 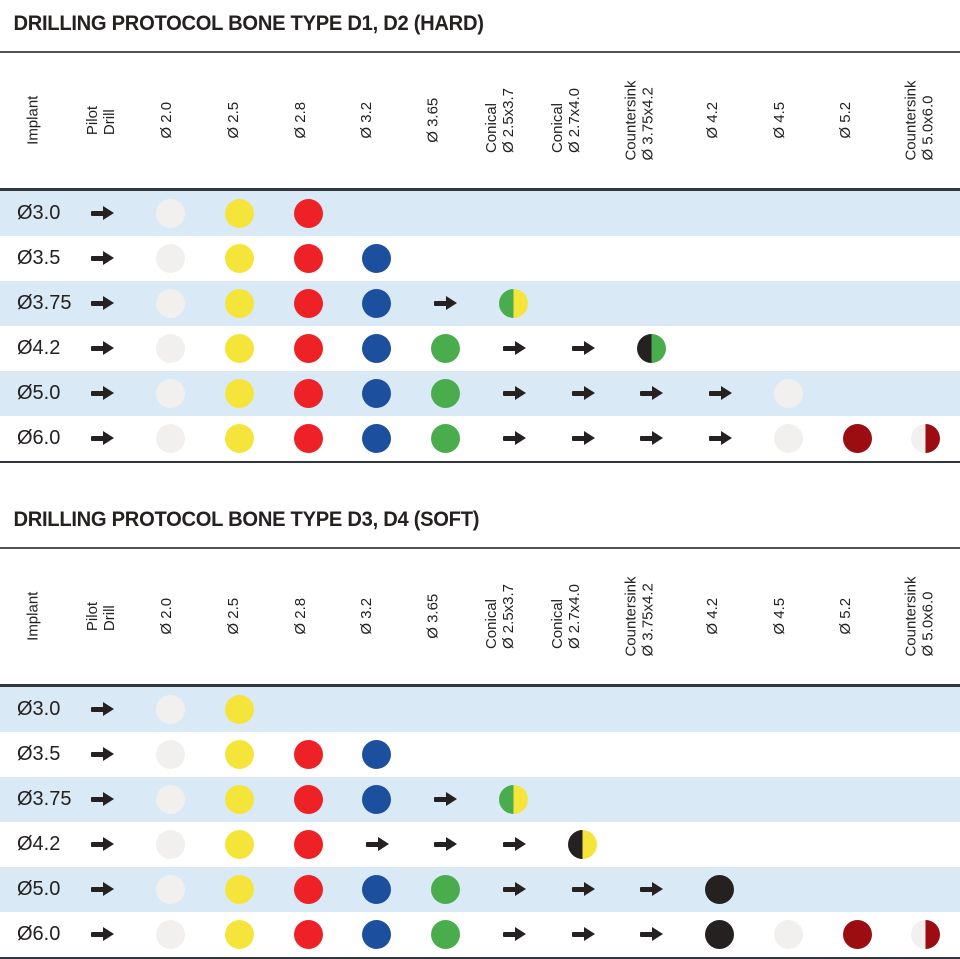 What do you see at coordinates (500, 120) in the screenshot?
I see `column-header-conical-2.5x3.7: Conical Ø 2.5x3.7` at bounding box center [500, 120].